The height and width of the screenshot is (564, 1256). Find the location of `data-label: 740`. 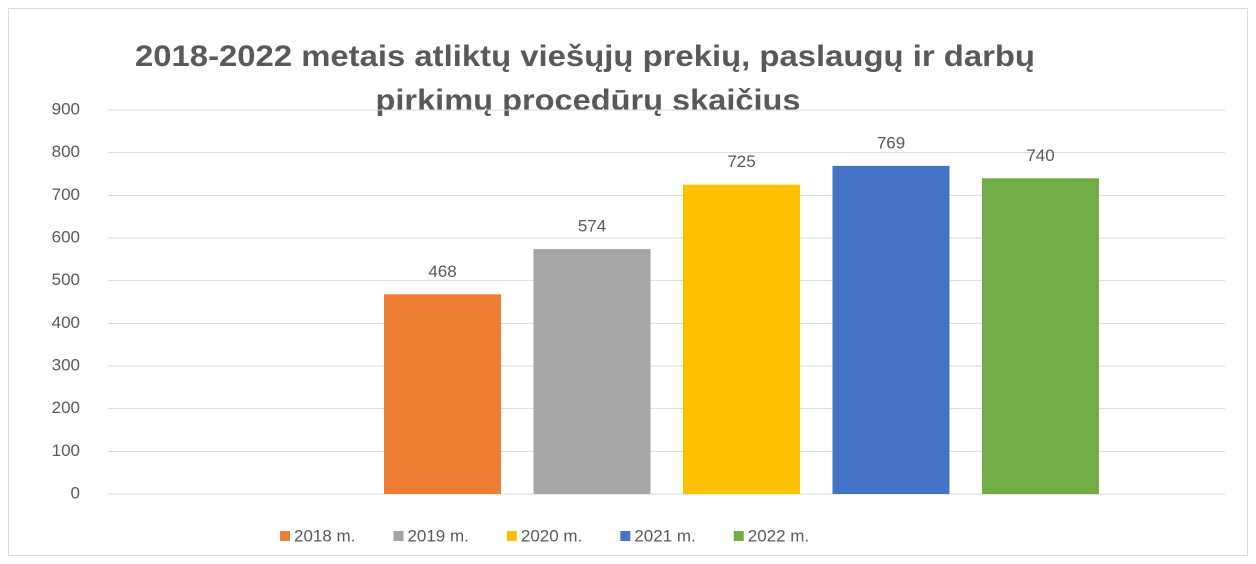

data-label: 740 is located at coordinates (1040, 155).